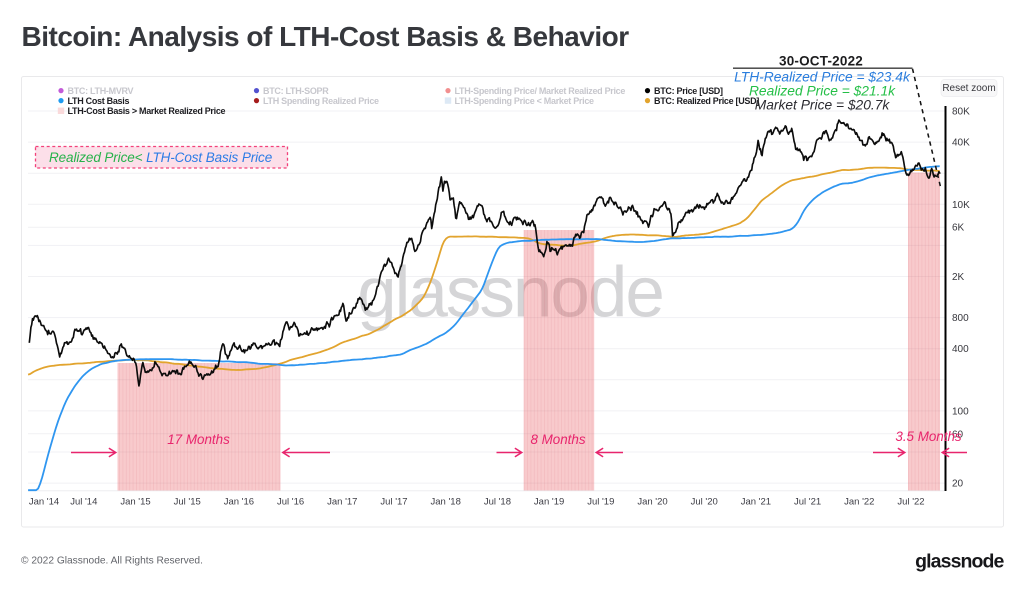 This screenshot has width=1024, height=591. What do you see at coordinates (296, 91) in the screenshot?
I see `svg-text: BTC: LTH-SOPR` at bounding box center [296, 91].